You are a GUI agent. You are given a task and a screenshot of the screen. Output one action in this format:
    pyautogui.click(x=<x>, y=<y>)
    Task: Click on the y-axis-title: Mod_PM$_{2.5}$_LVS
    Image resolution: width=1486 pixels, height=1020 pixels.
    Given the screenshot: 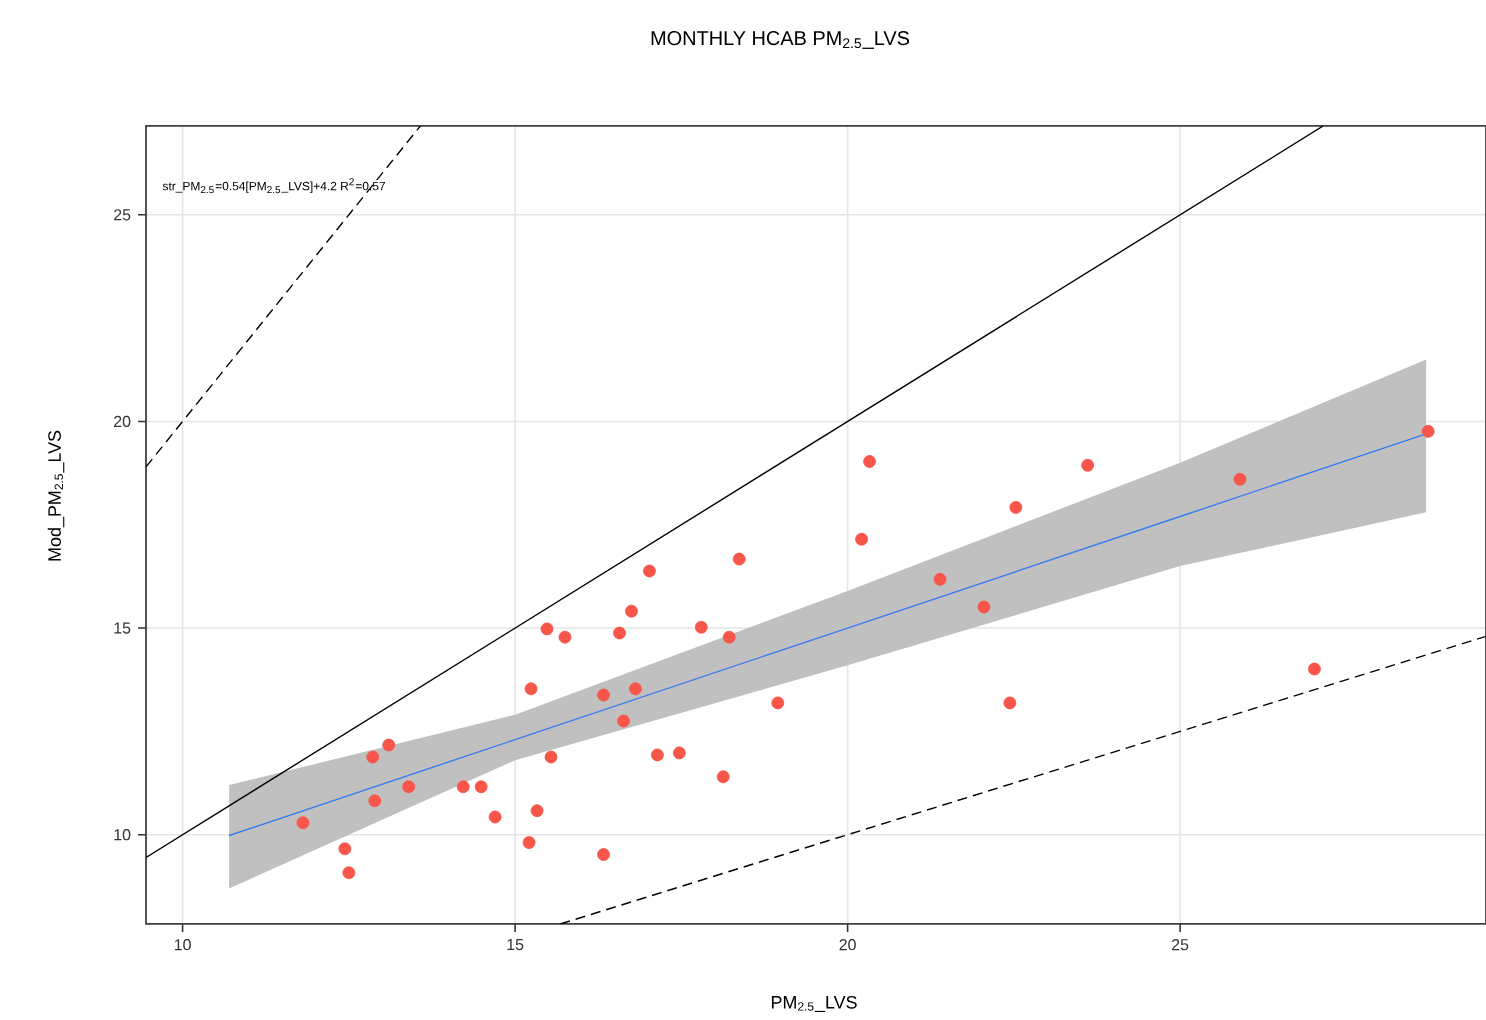 What is the action you would take?
    pyautogui.click(x=56, y=495)
    